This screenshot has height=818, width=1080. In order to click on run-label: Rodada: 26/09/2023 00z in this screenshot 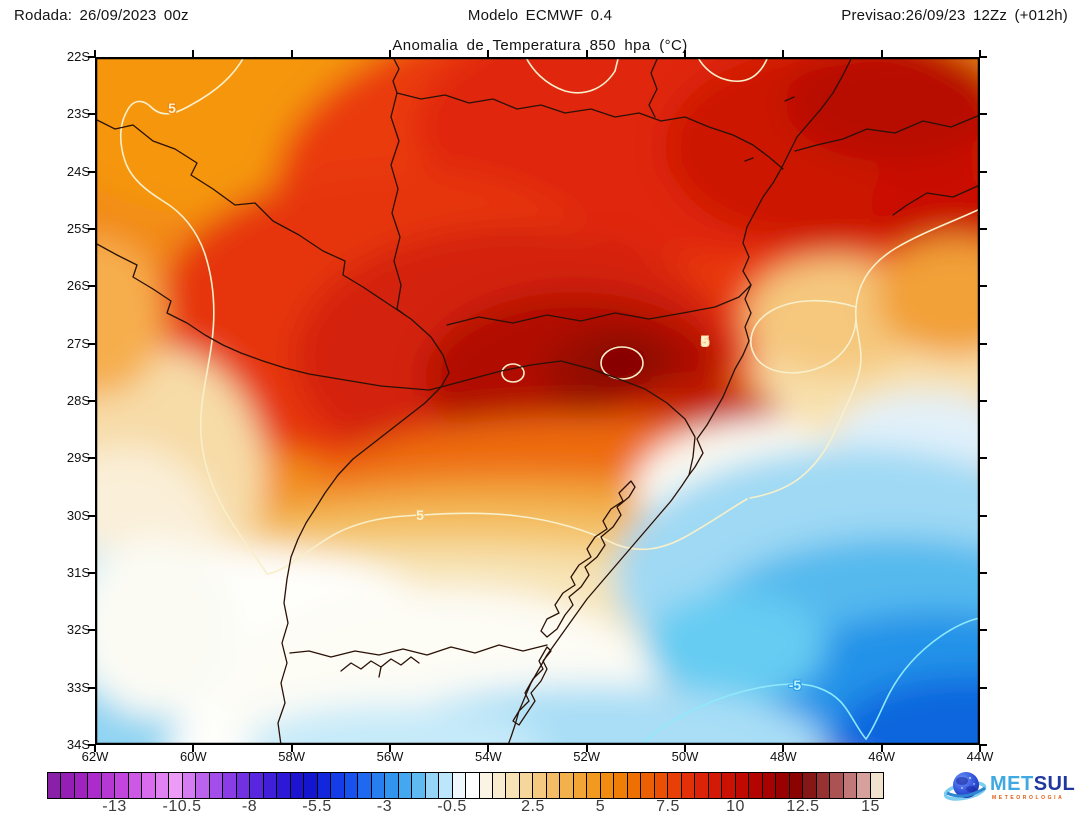, I will do `click(101, 15)`.